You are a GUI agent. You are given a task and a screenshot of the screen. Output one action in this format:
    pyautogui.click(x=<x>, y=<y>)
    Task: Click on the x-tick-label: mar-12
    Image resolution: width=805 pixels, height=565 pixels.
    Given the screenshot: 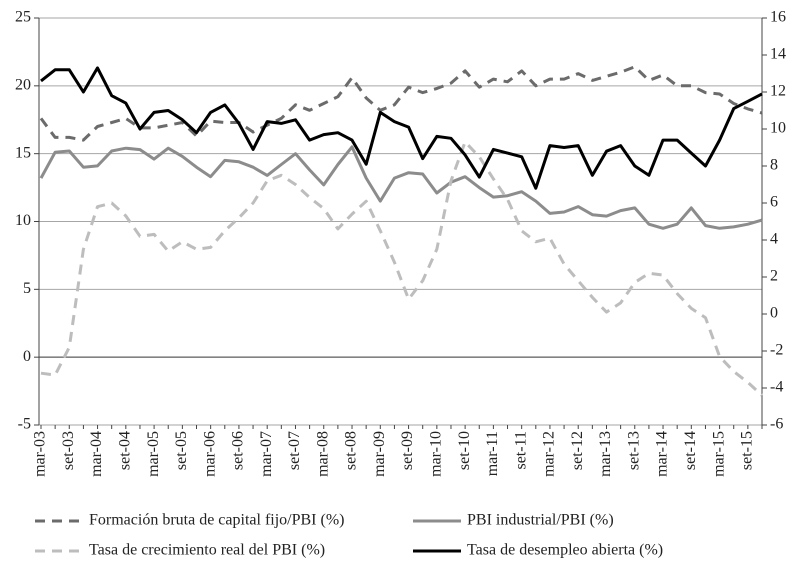 What is the action you would take?
    pyautogui.click(x=549, y=454)
    